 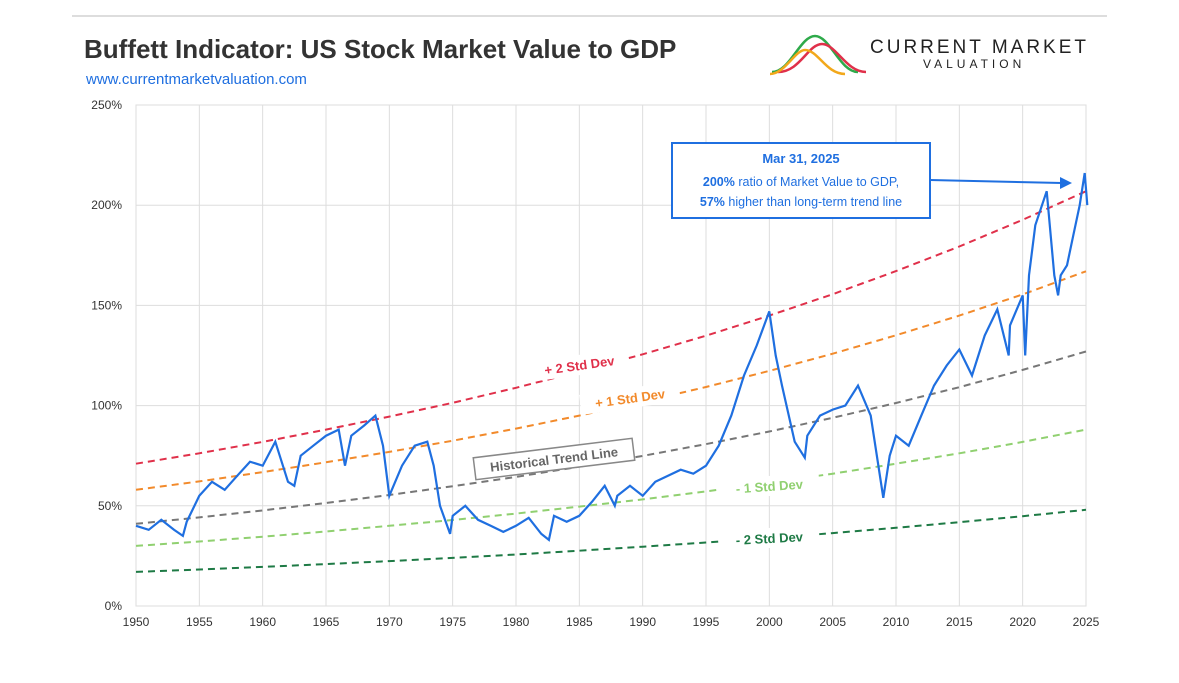 I want to click on annotation-value: 57%, so click(x=712, y=202).